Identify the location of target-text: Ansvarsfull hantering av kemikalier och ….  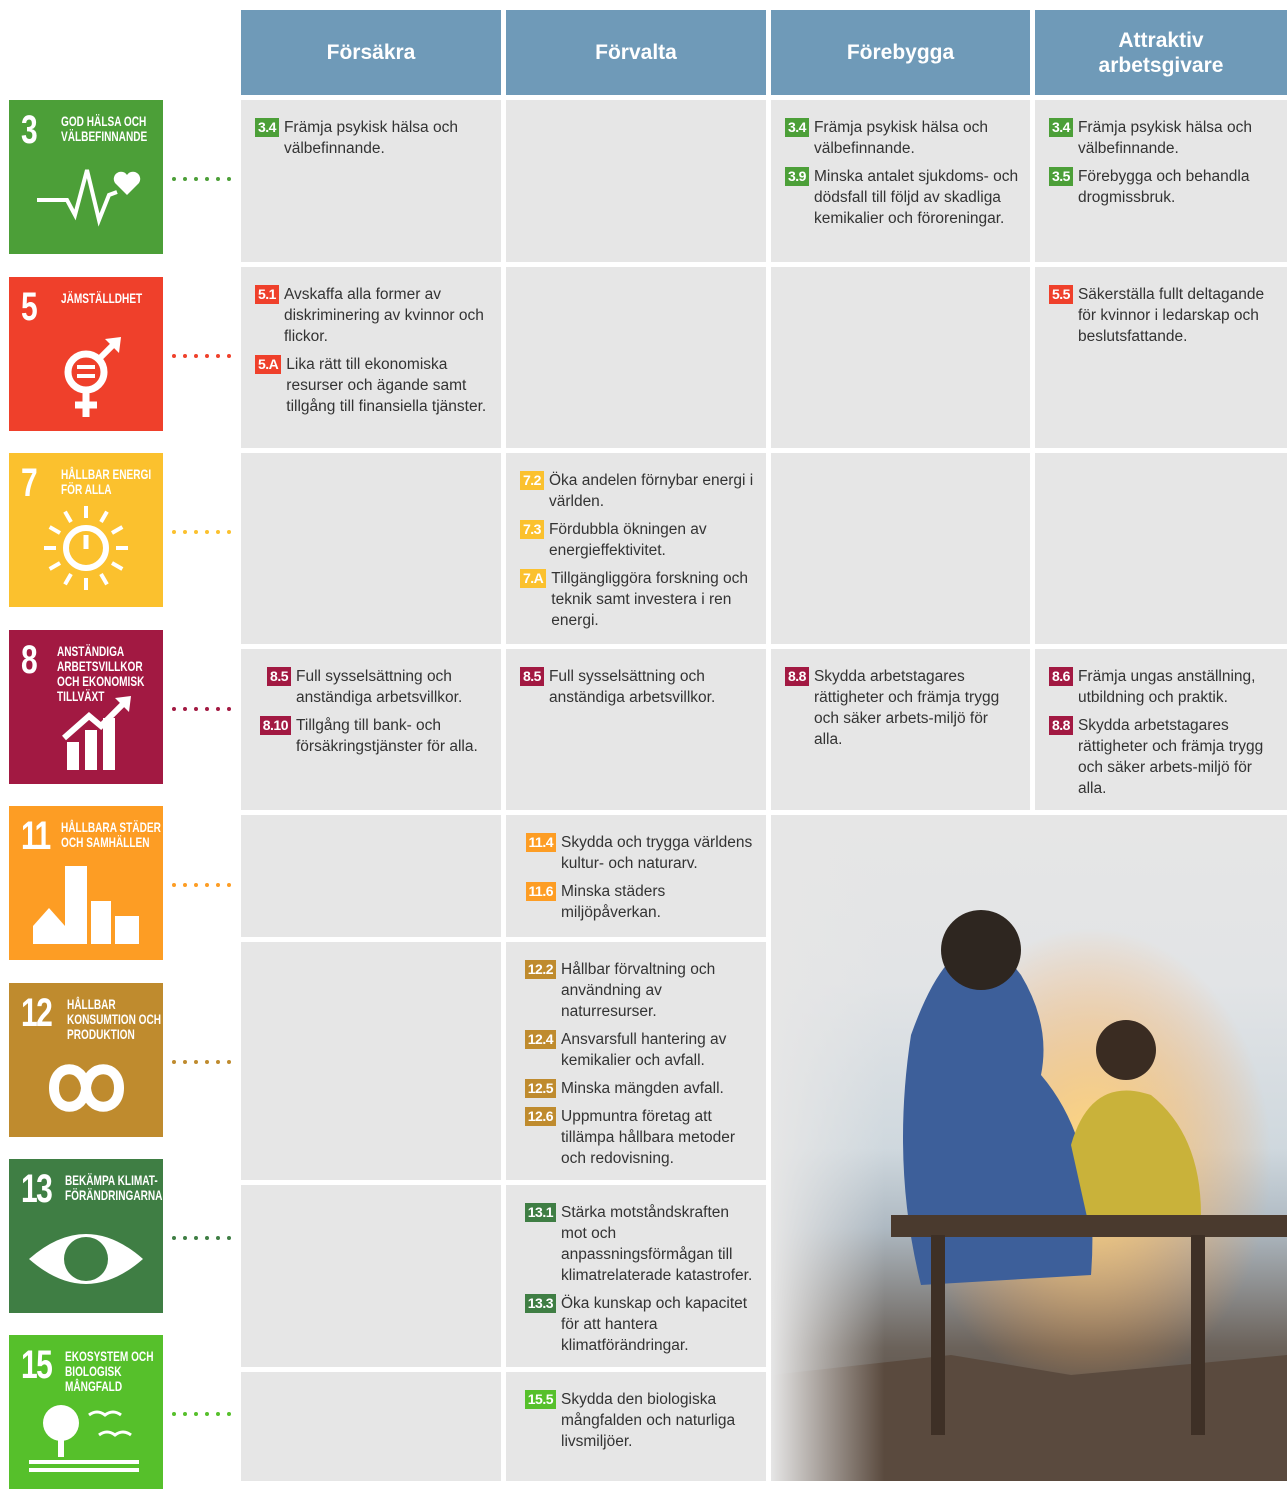
(644, 1050).